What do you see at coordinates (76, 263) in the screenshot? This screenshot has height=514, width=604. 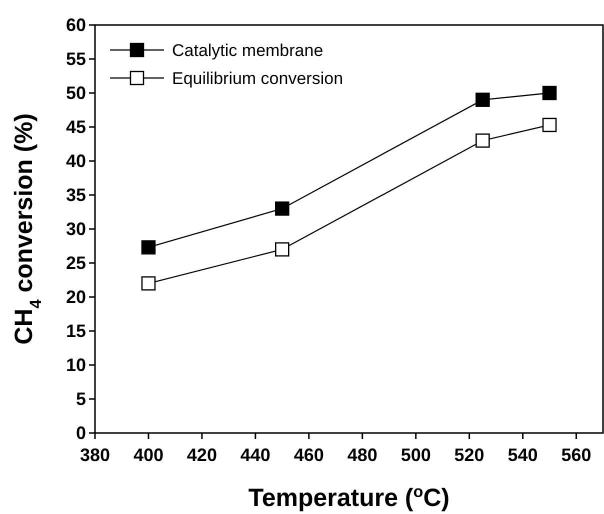 I see `y-tick-label: 25` at bounding box center [76, 263].